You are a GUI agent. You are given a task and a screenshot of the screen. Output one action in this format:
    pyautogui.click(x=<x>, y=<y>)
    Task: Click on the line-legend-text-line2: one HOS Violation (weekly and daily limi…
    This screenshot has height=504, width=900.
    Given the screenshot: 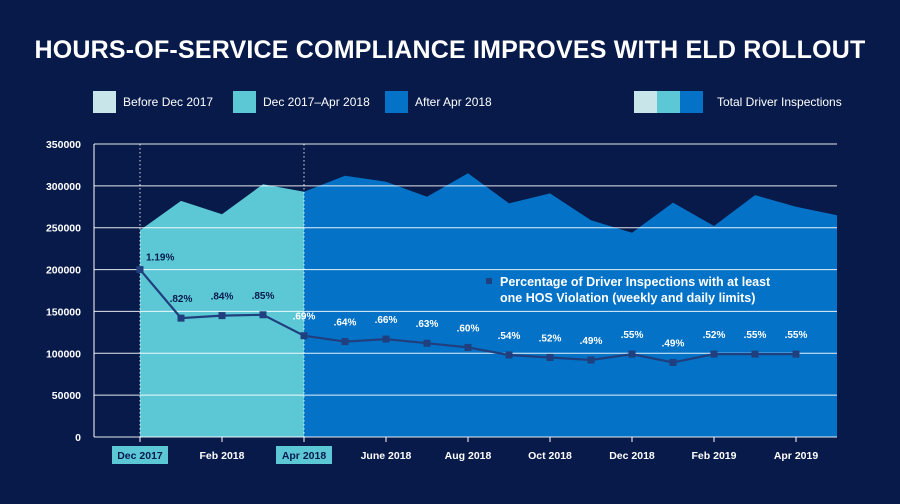 What is the action you would take?
    pyautogui.click(x=627, y=298)
    